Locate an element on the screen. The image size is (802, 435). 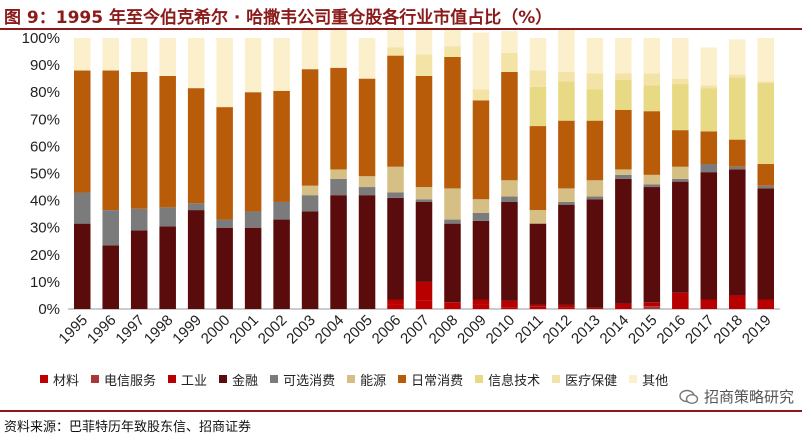
x-tick-label: 2004 is located at coordinates (330, 330).